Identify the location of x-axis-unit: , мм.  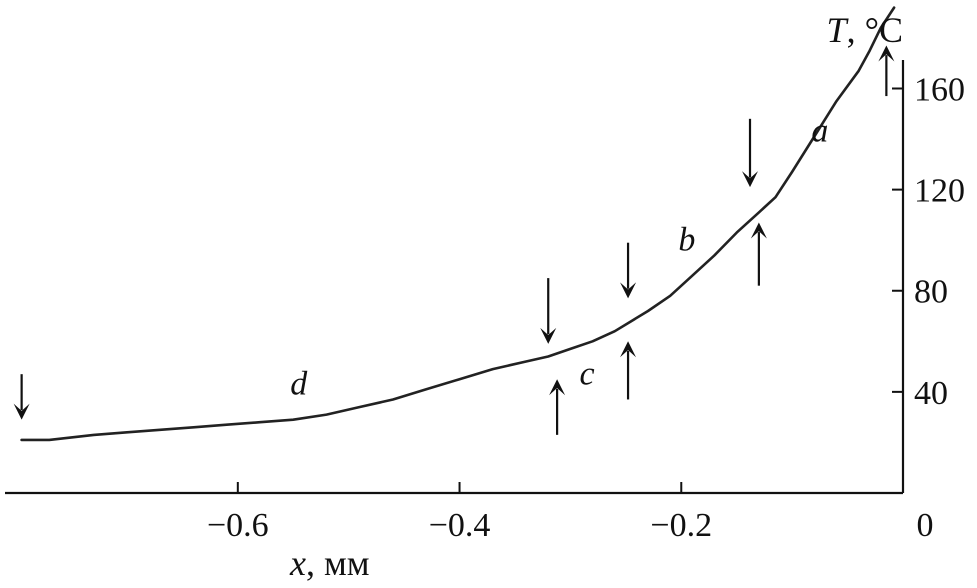
(338, 563).